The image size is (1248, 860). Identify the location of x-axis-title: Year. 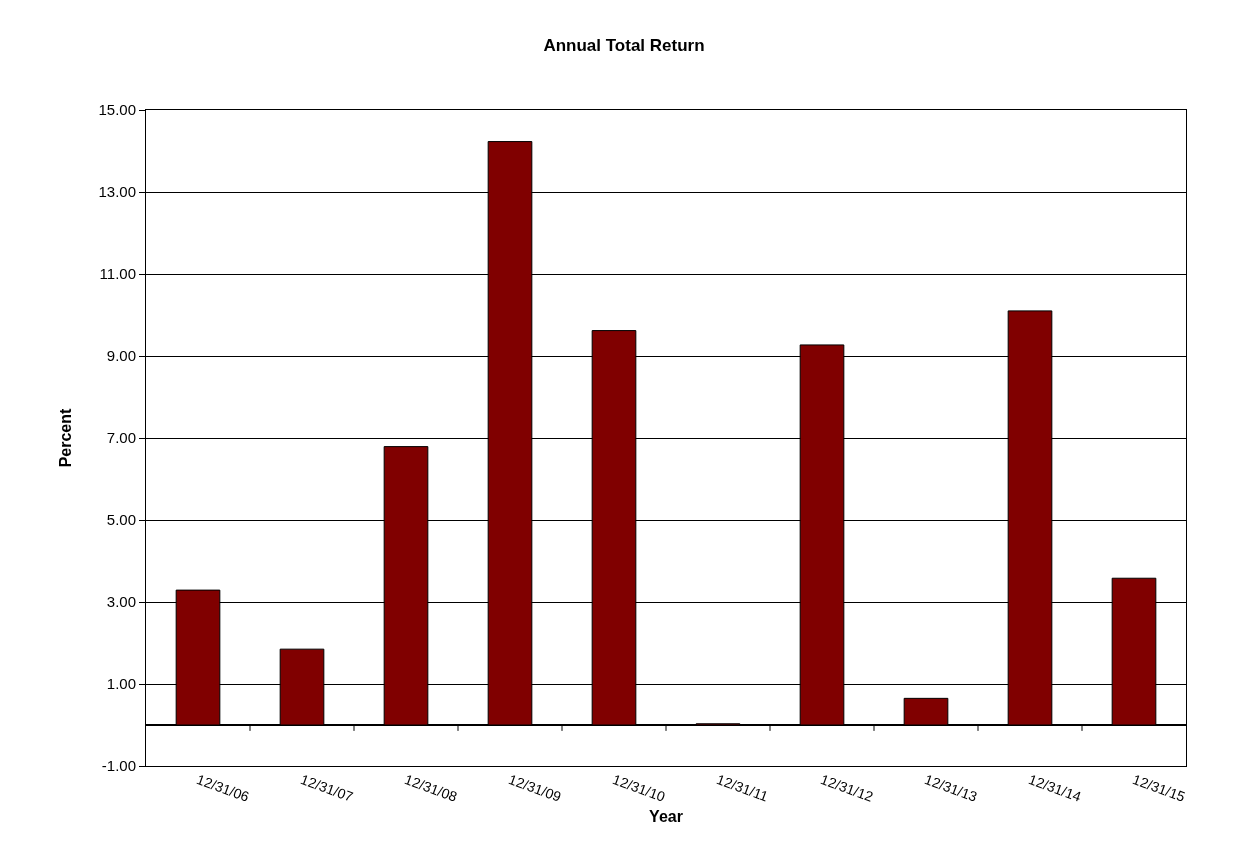
(666, 816).